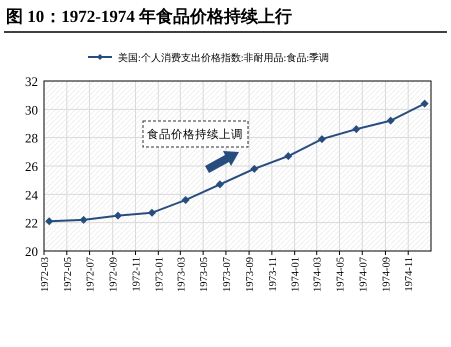 The image size is (451, 347). I want to click on y-tick-label: 28, so click(31, 138).